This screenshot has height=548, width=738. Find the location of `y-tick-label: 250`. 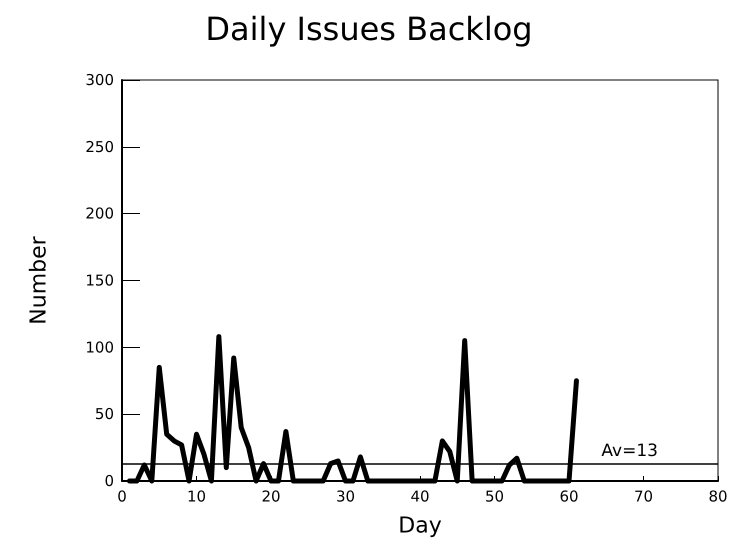

y-tick-label: 250 is located at coordinates (99, 147).